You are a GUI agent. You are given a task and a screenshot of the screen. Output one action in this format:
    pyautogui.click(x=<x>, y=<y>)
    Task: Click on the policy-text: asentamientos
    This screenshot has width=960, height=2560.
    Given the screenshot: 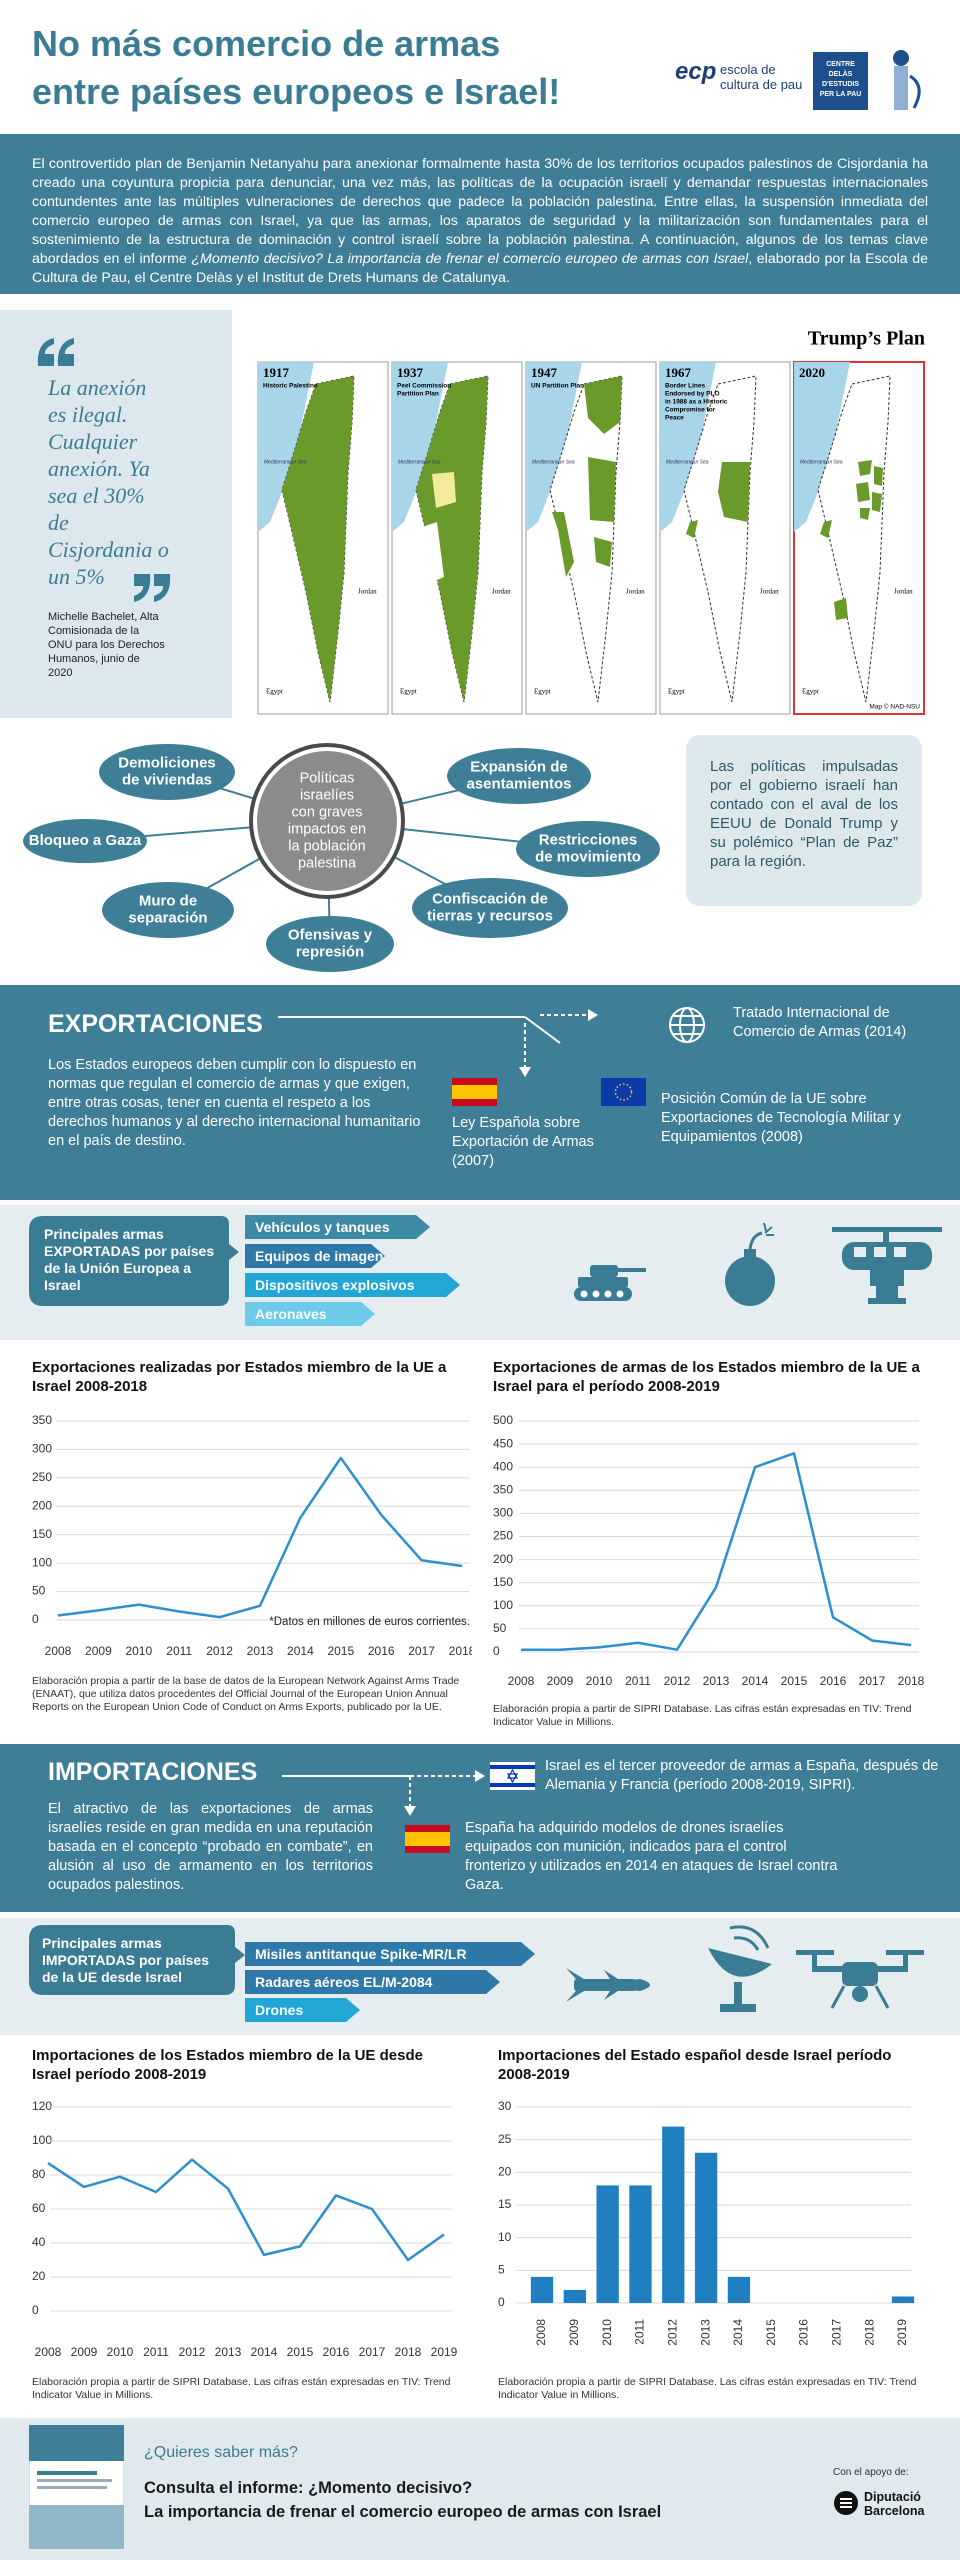 What is the action you would take?
    pyautogui.click(x=518, y=783)
    